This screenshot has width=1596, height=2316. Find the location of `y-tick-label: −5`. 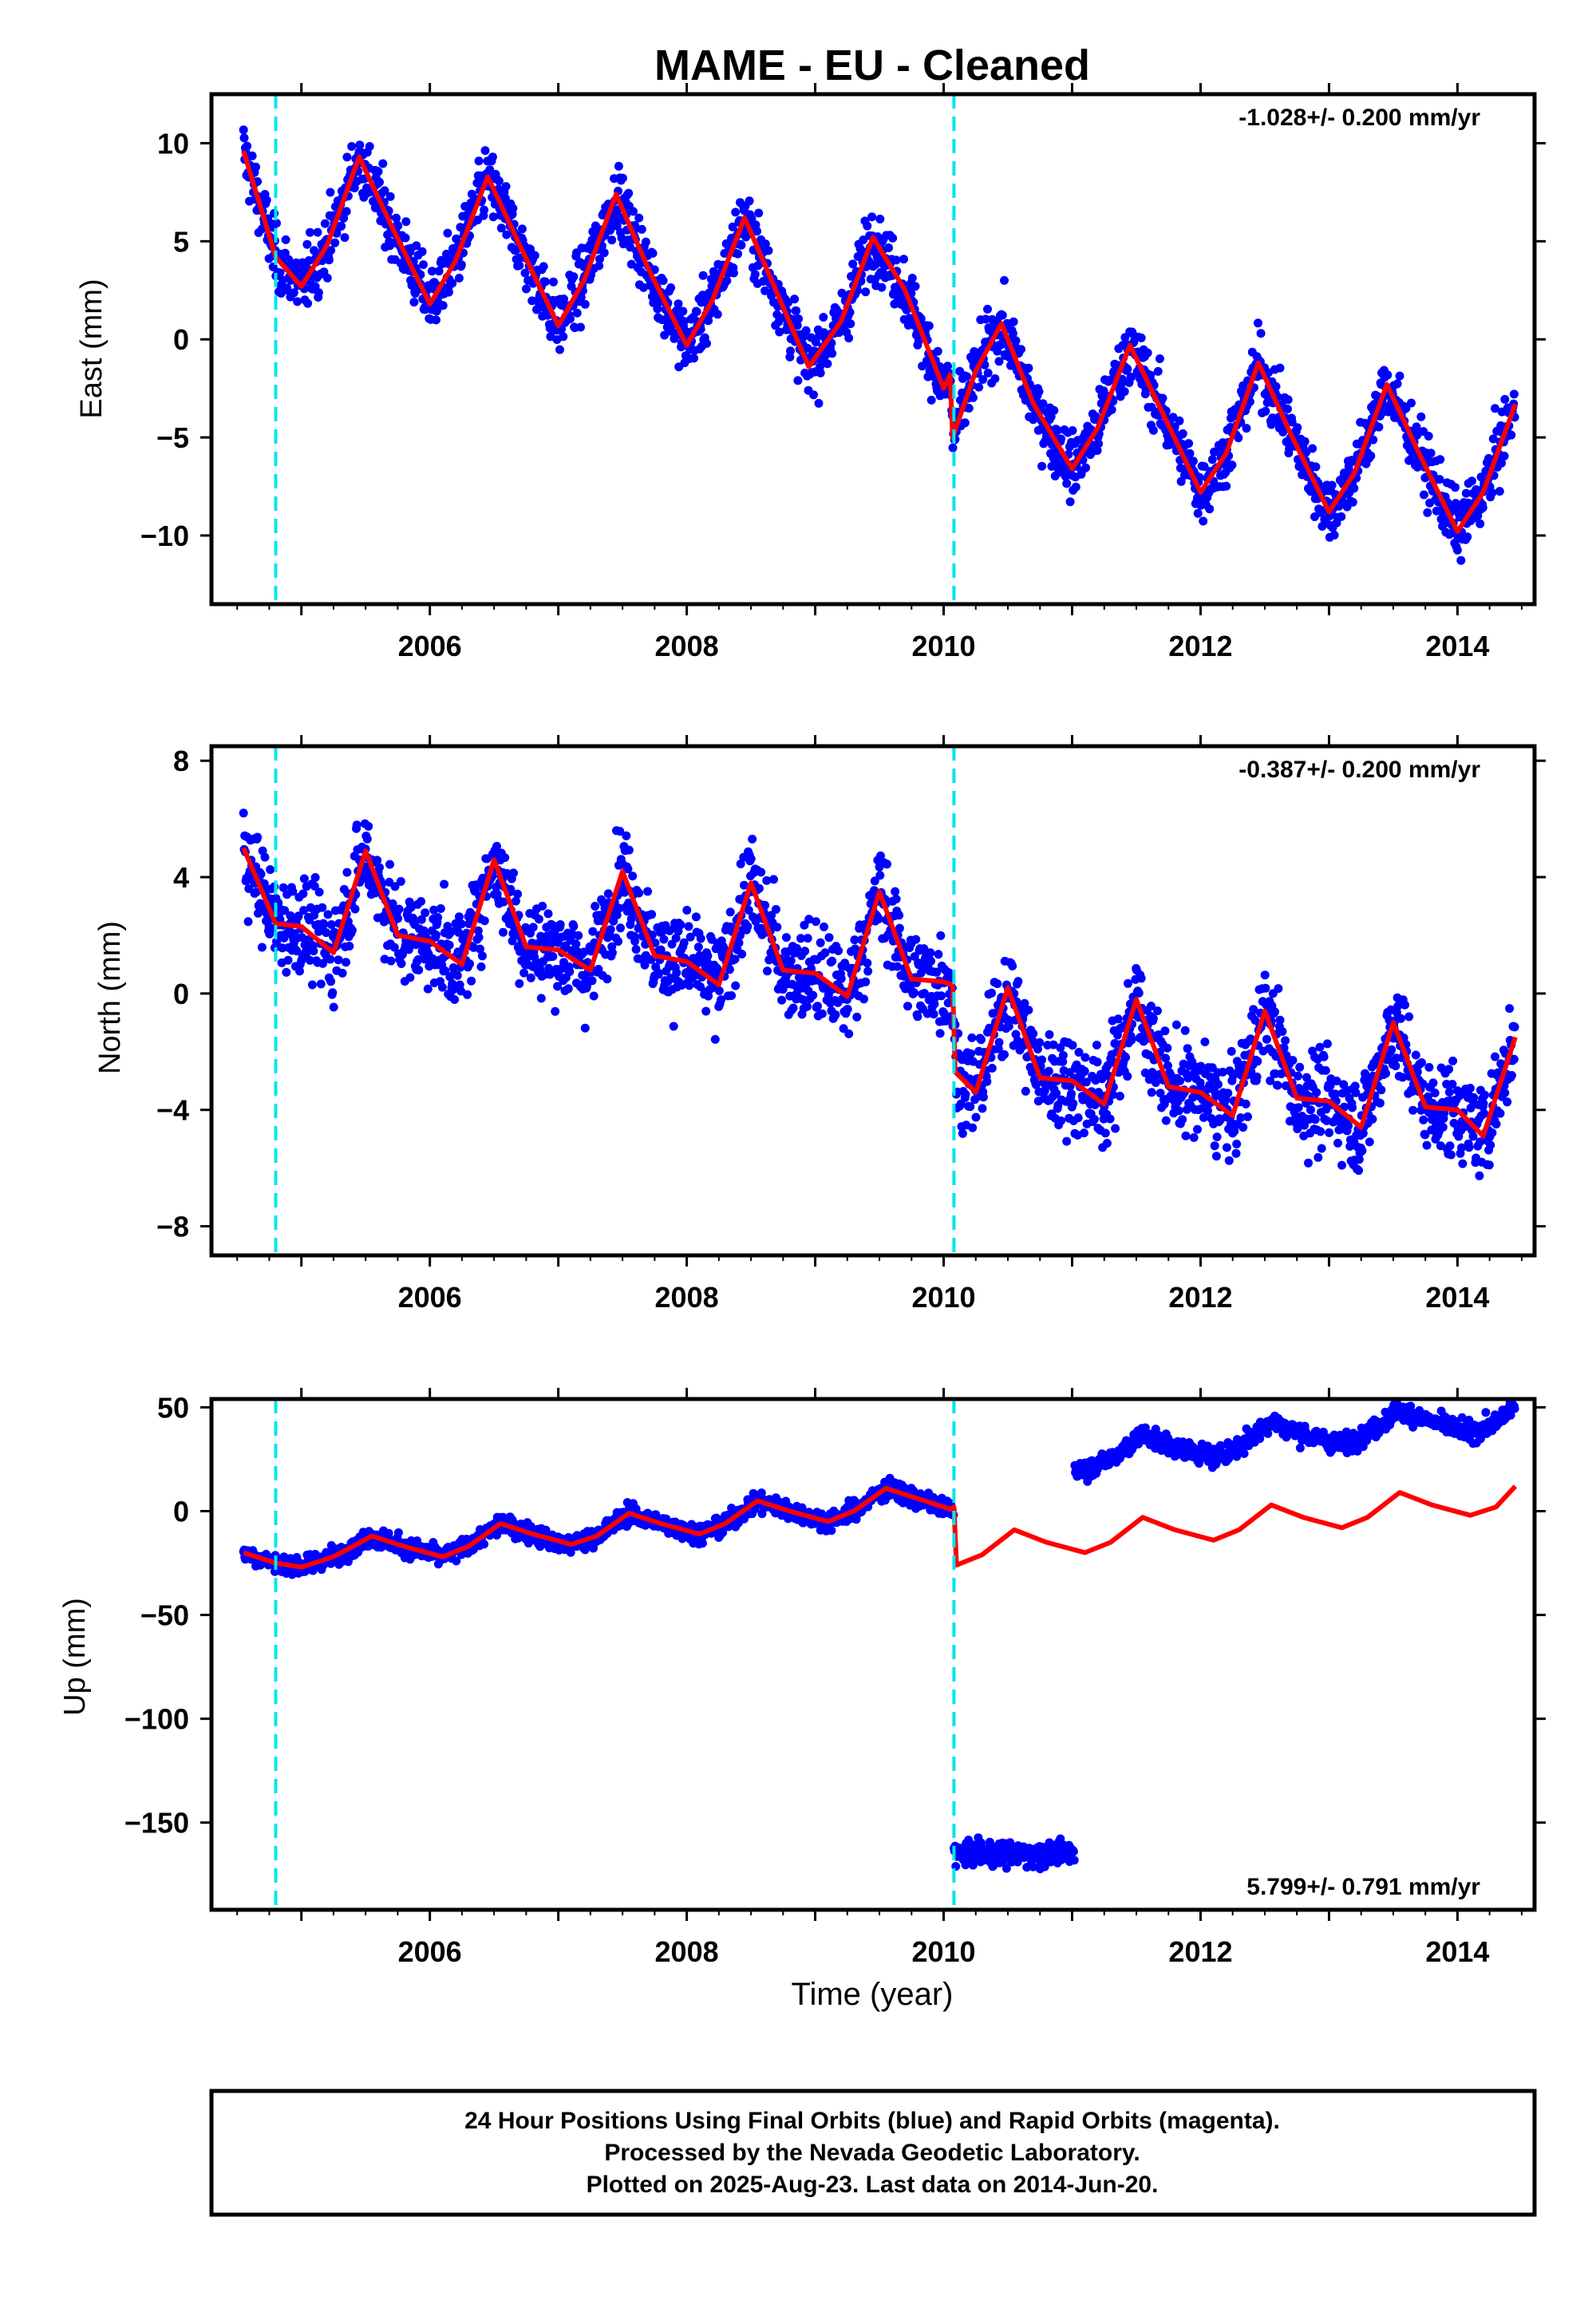

y-tick-label: −5 is located at coordinates (172, 438).